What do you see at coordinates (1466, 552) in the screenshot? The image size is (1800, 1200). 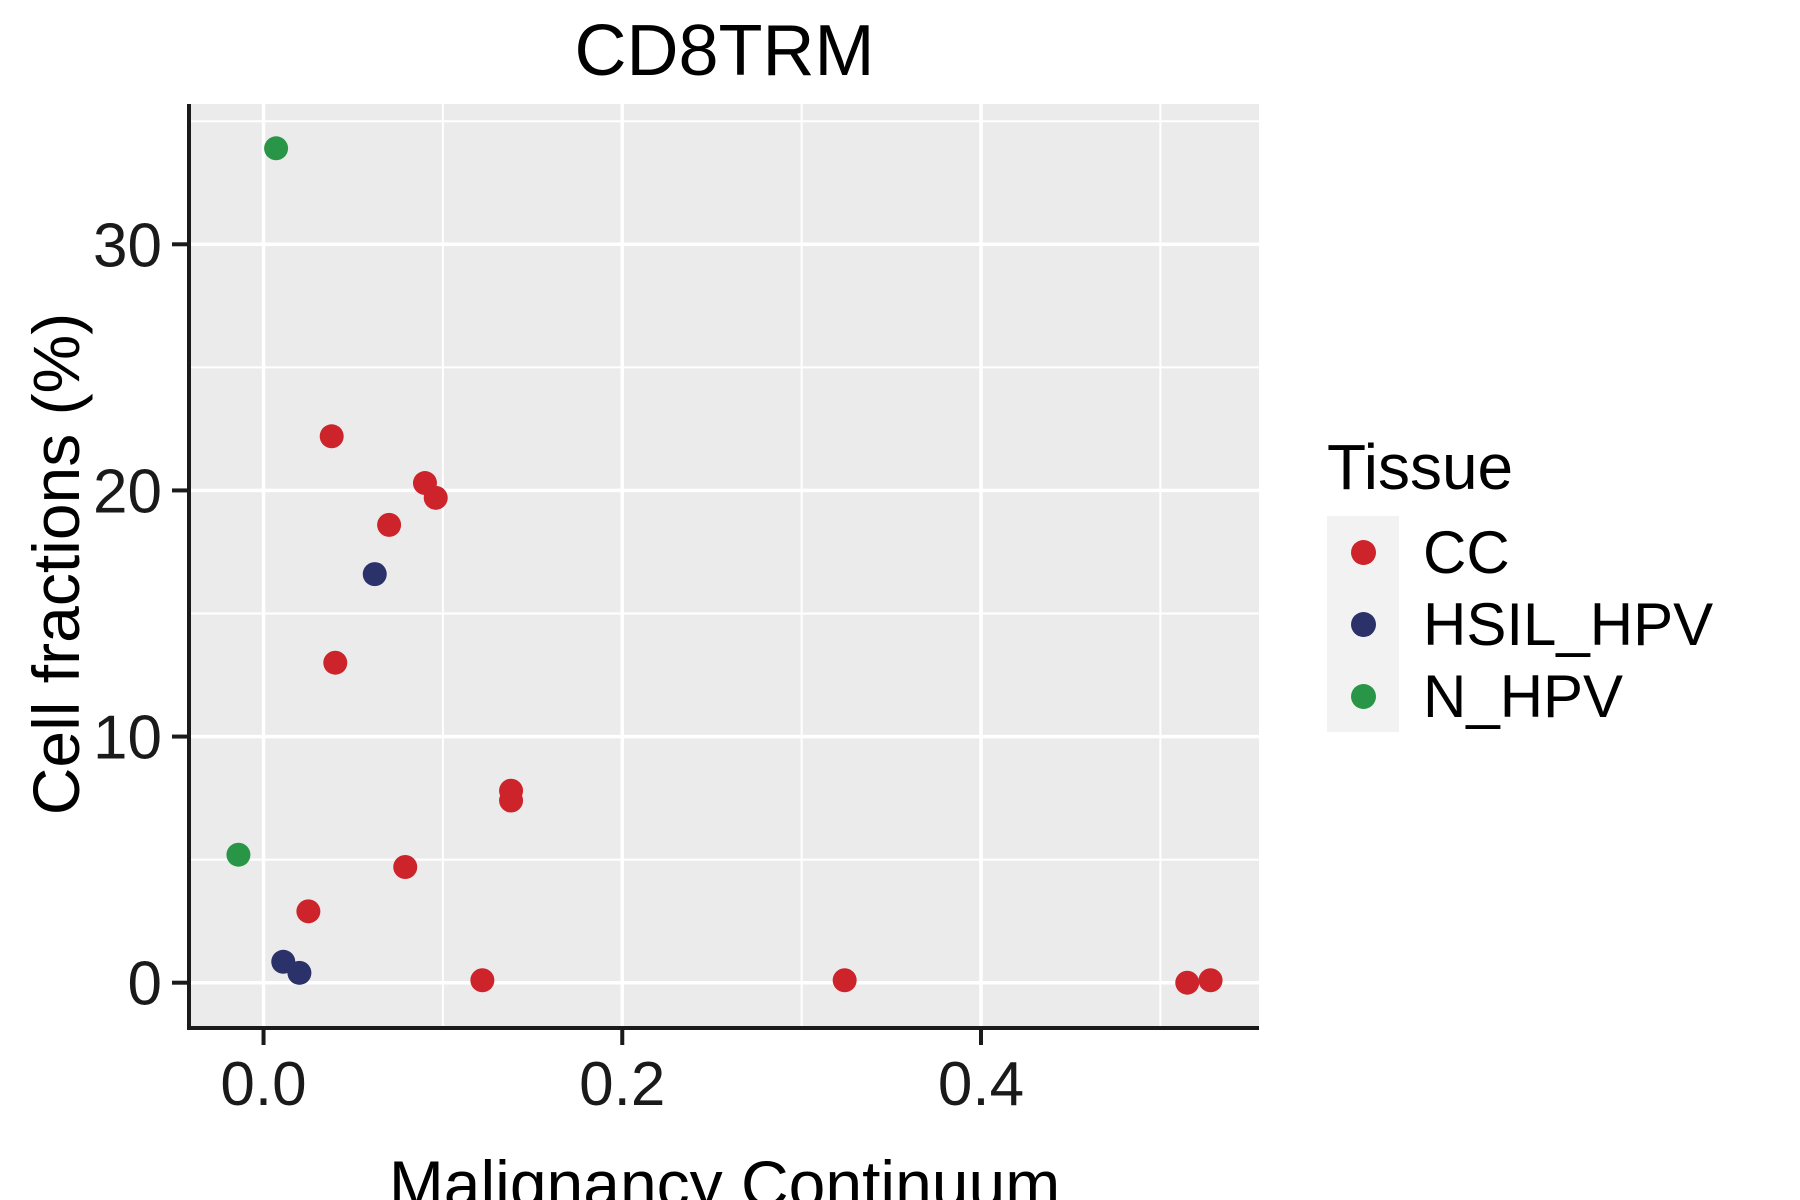 I see `legend-label: CC` at bounding box center [1466, 552].